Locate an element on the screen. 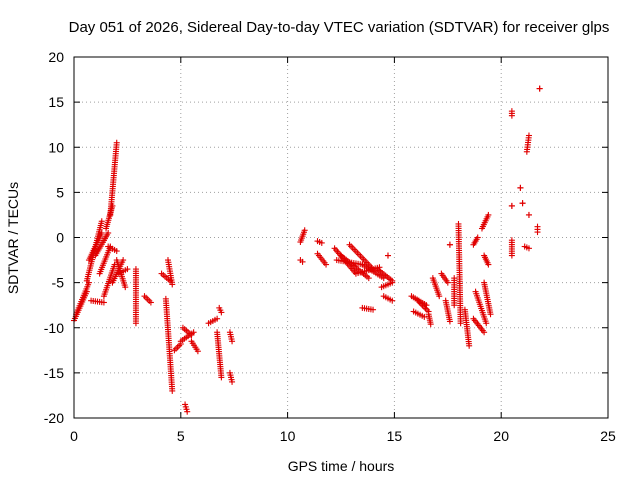  y-tick-label: 10 is located at coordinates (56, 147).